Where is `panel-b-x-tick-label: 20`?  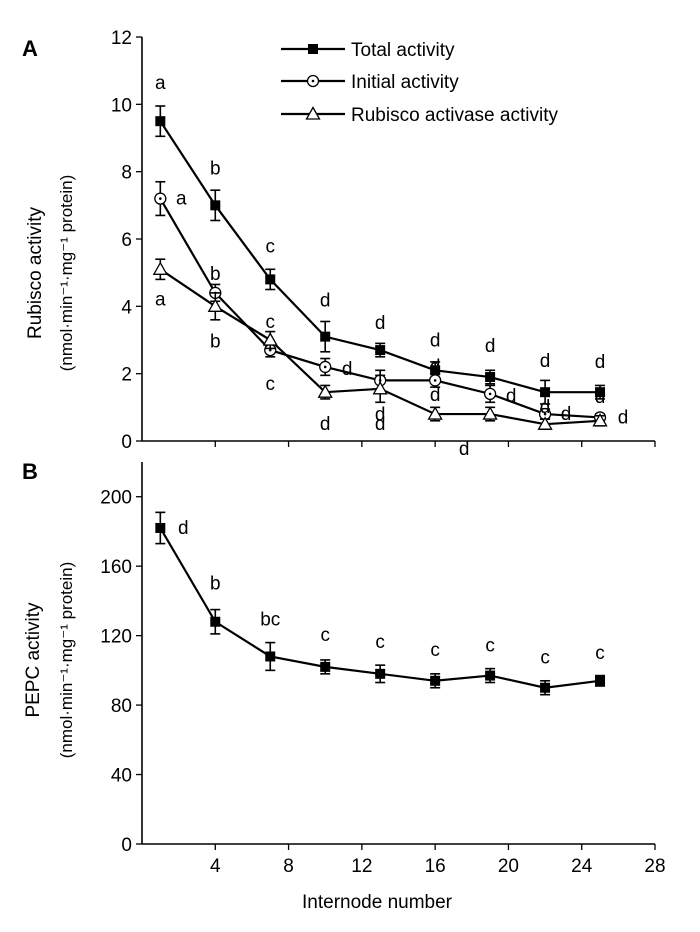
panel-b-x-tick-label: 20 is located at coordinates (508, 866).